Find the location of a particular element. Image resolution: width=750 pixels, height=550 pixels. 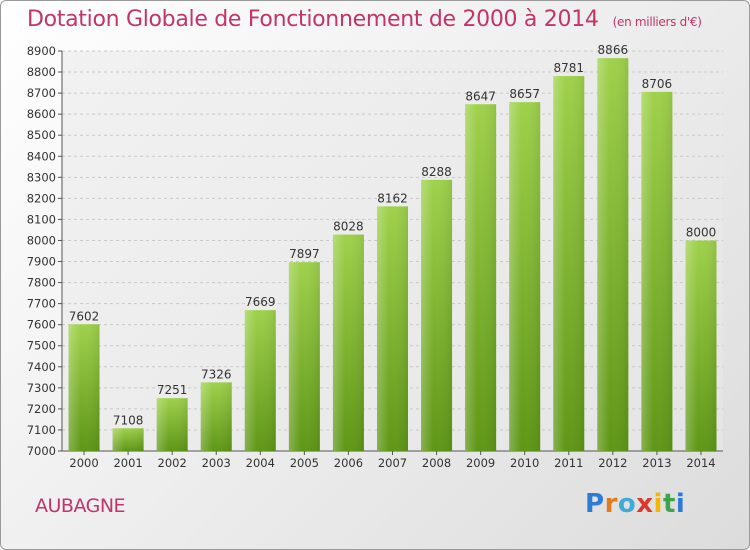

data-label: 8647 is located at coordinates (480, 96).